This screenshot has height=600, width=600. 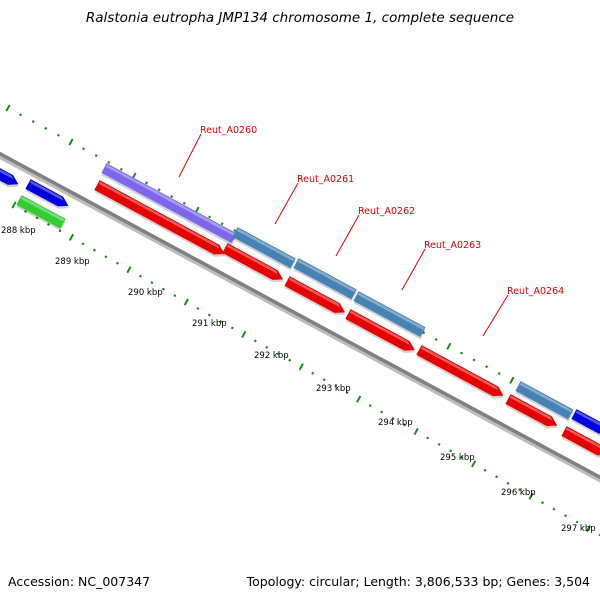 I want to click on ruler-label: 288 kbp, so click(x=18, y=231).